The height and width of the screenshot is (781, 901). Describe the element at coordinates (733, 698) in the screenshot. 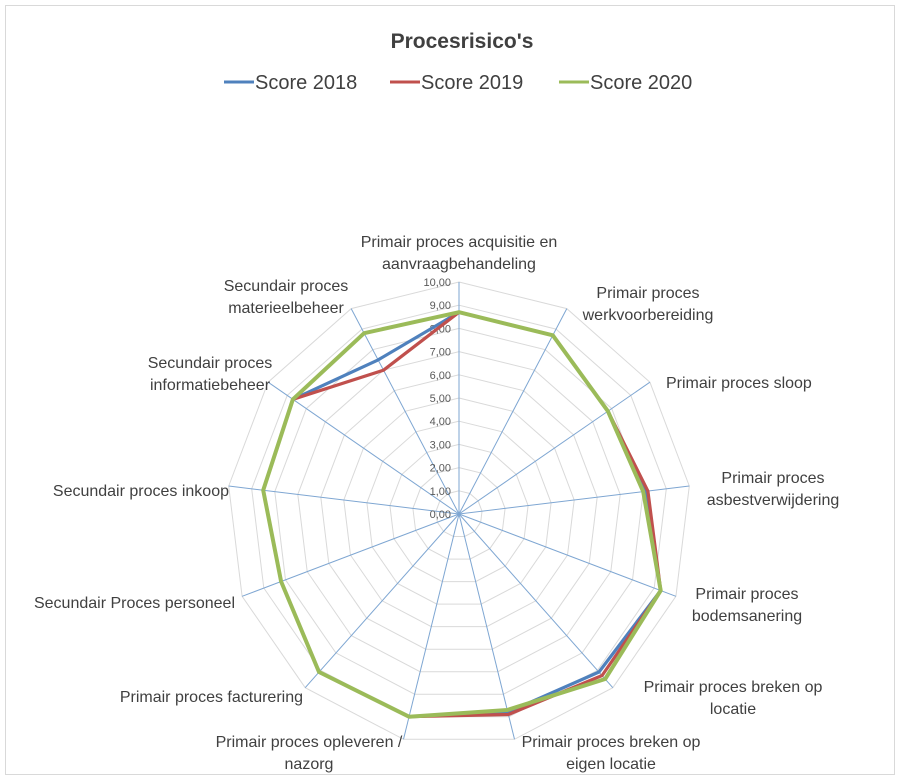

I see `category-label-6: Primair proces breken op locatie` at that location.